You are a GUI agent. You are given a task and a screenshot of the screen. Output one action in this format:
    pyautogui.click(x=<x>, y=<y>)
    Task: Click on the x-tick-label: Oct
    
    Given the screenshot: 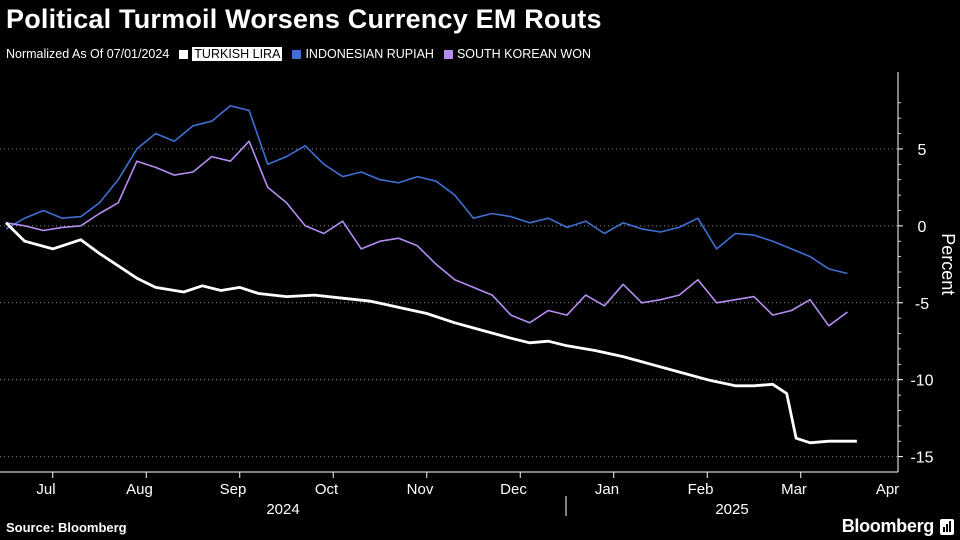 What is the action you would take?
    pyautogui.click(x=327, y=489)
    